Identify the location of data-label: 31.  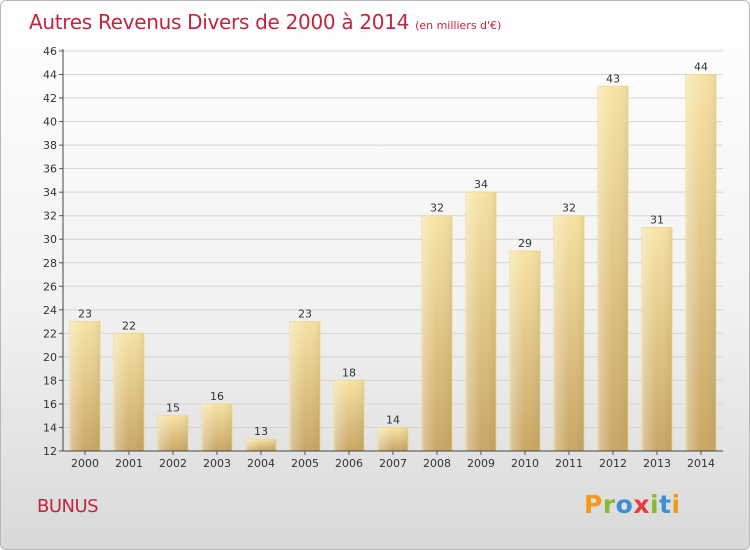
(657, 219).